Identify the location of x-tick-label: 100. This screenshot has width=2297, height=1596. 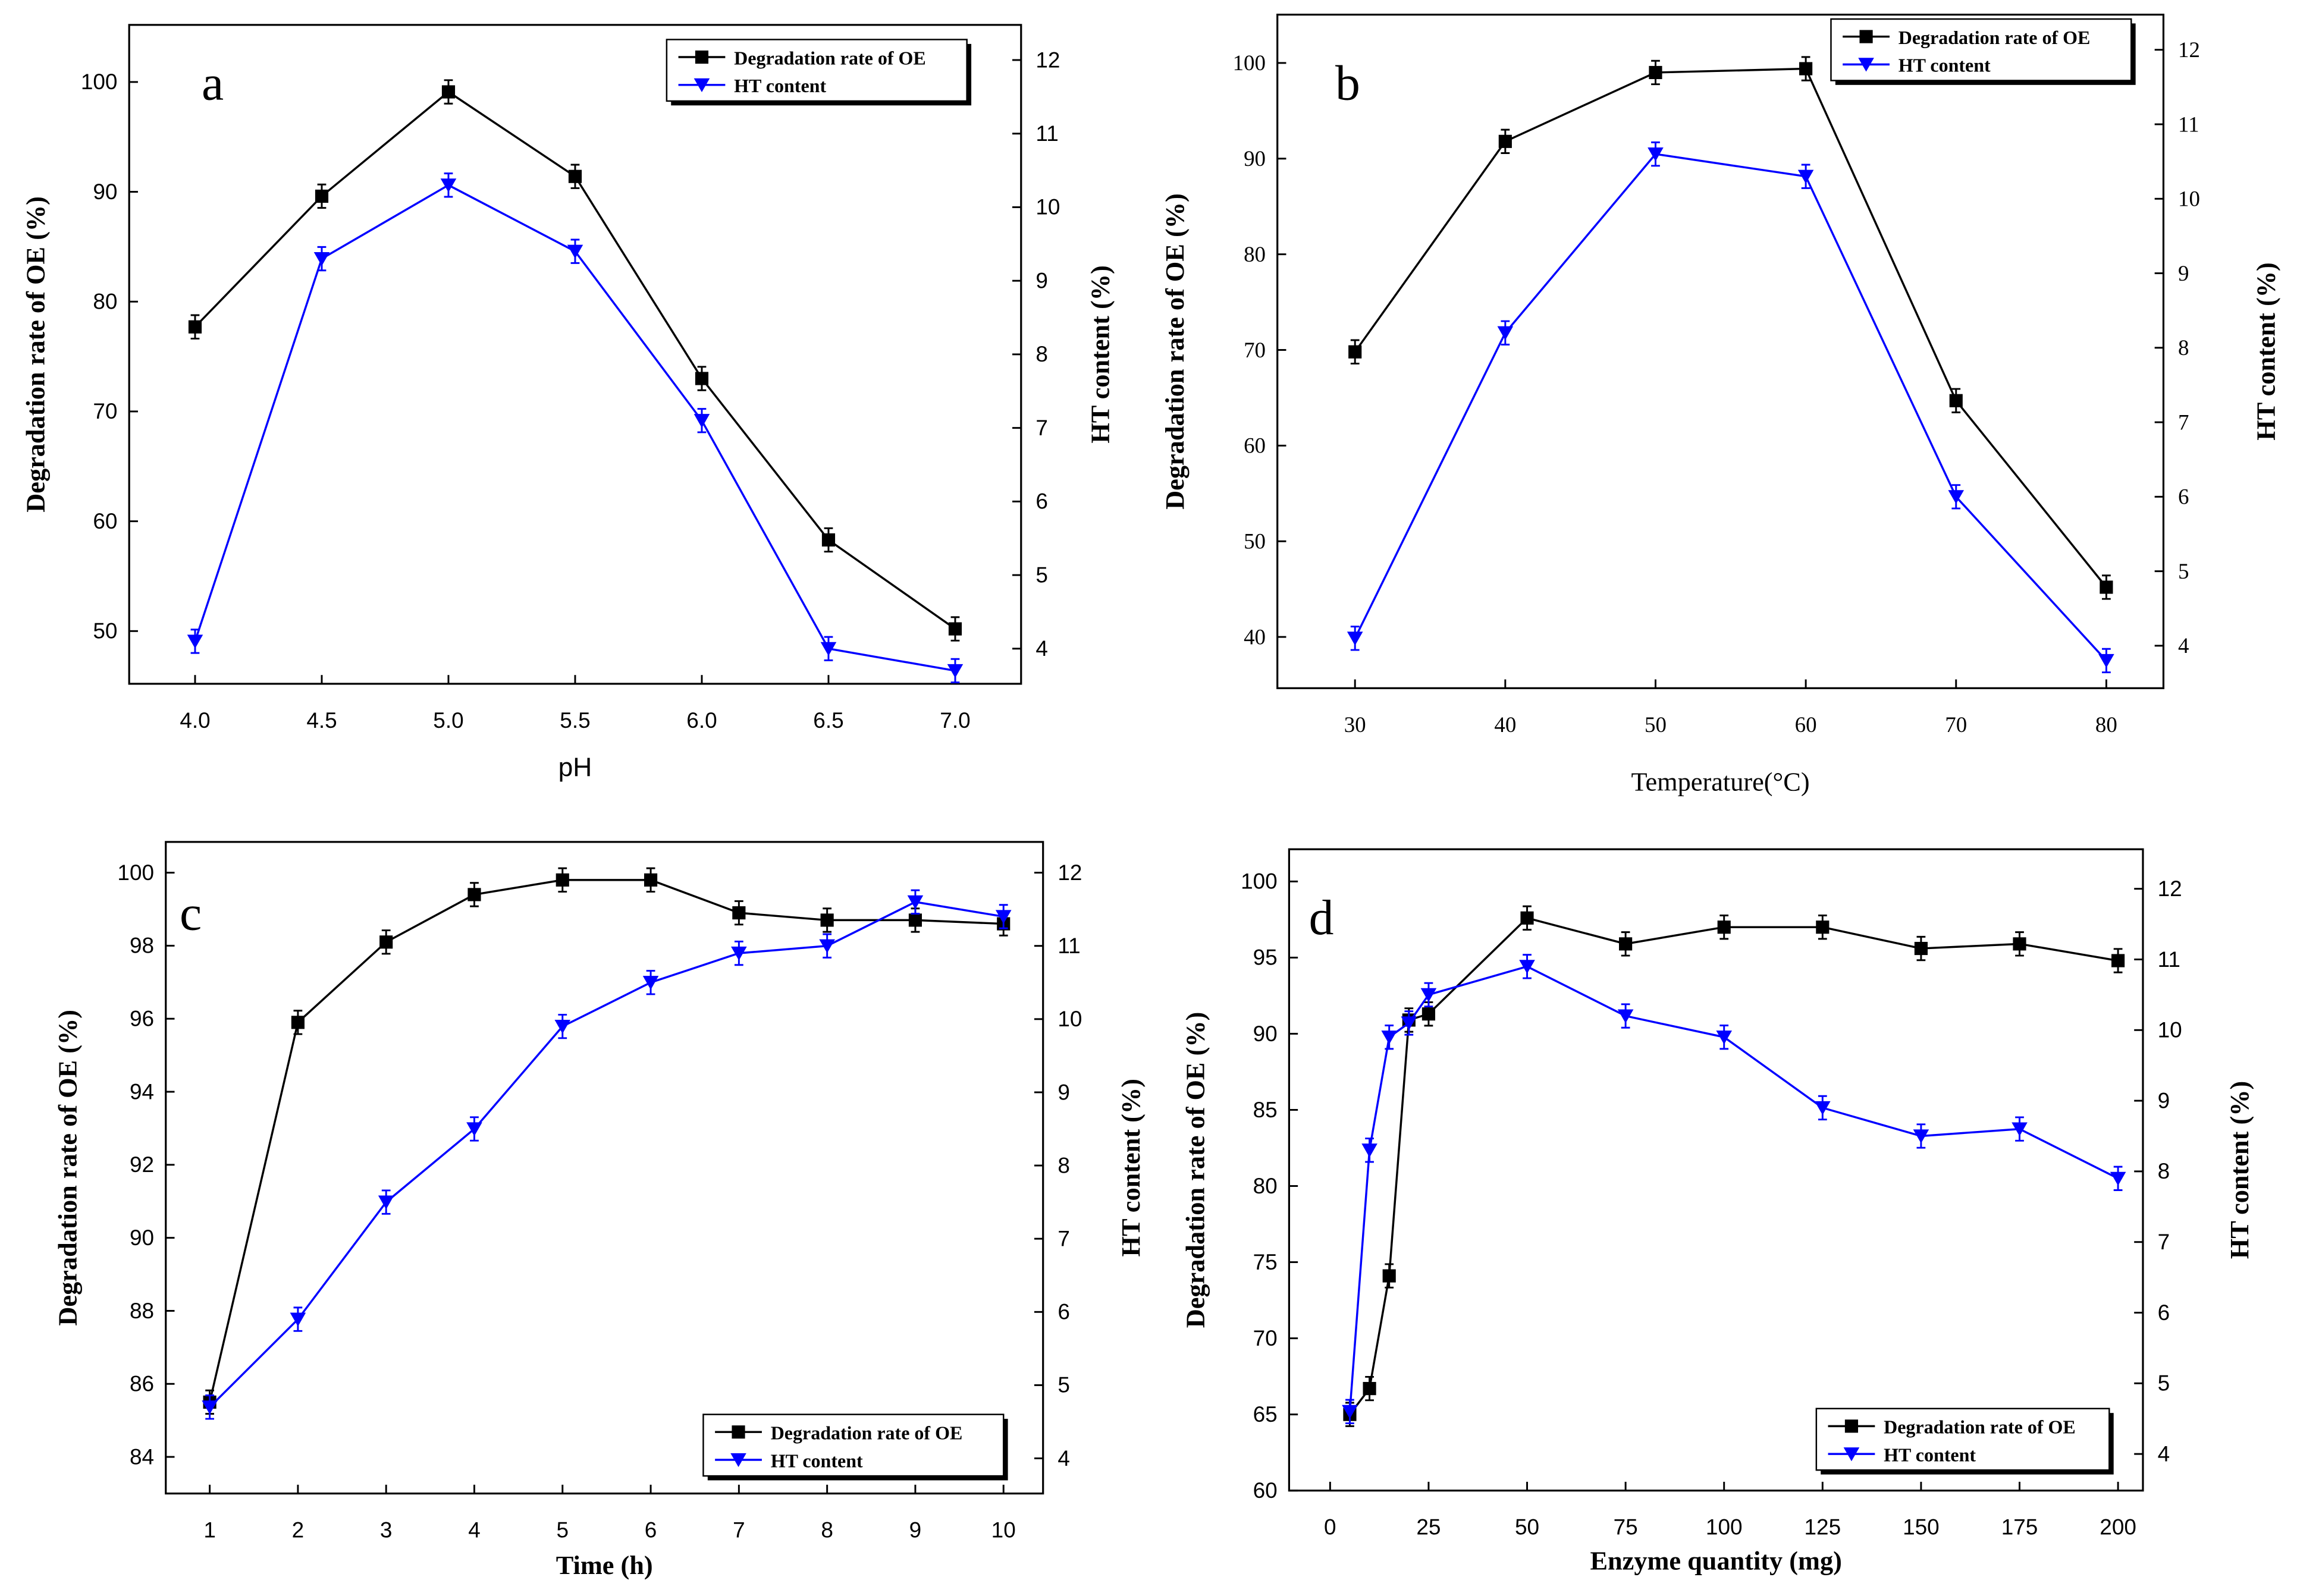
(1724, 1528).